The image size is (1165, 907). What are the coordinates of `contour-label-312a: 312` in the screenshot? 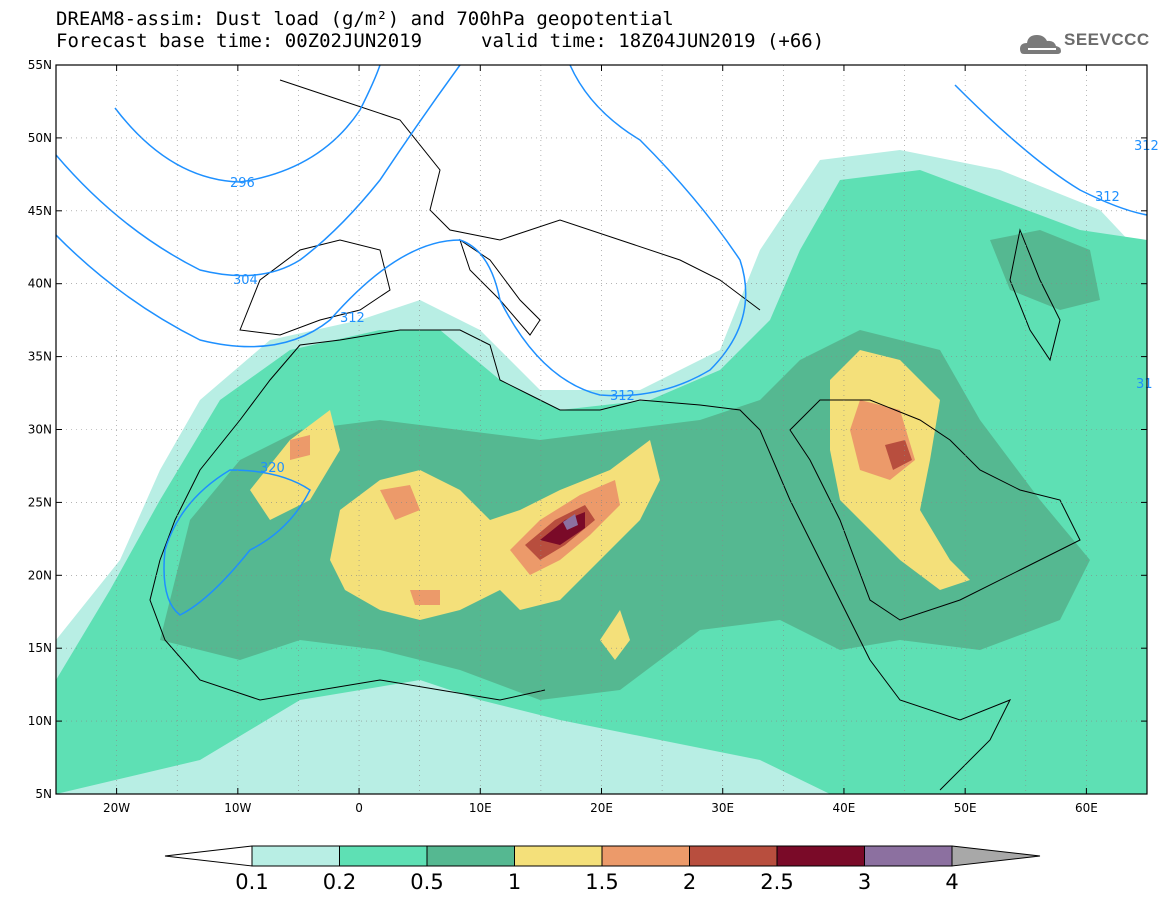 It's located at (352, 318).